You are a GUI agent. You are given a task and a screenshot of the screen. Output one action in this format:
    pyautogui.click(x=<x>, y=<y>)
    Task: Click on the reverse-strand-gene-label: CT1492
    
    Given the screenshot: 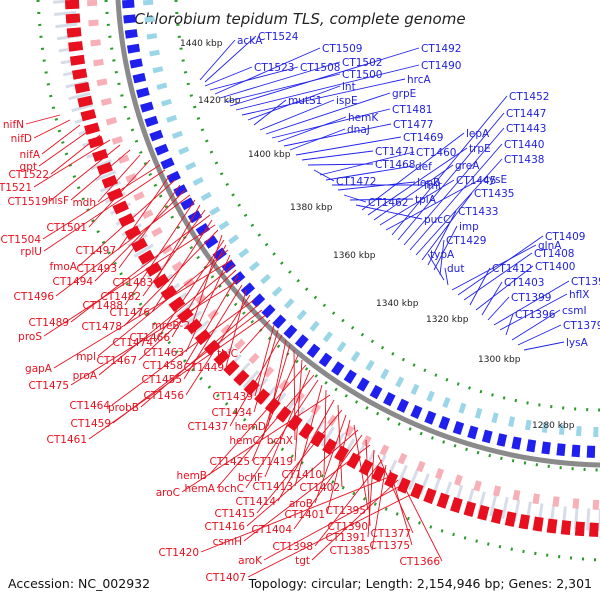 What is the action you would take?
    pyautogui.click(x=441, y=49)
    